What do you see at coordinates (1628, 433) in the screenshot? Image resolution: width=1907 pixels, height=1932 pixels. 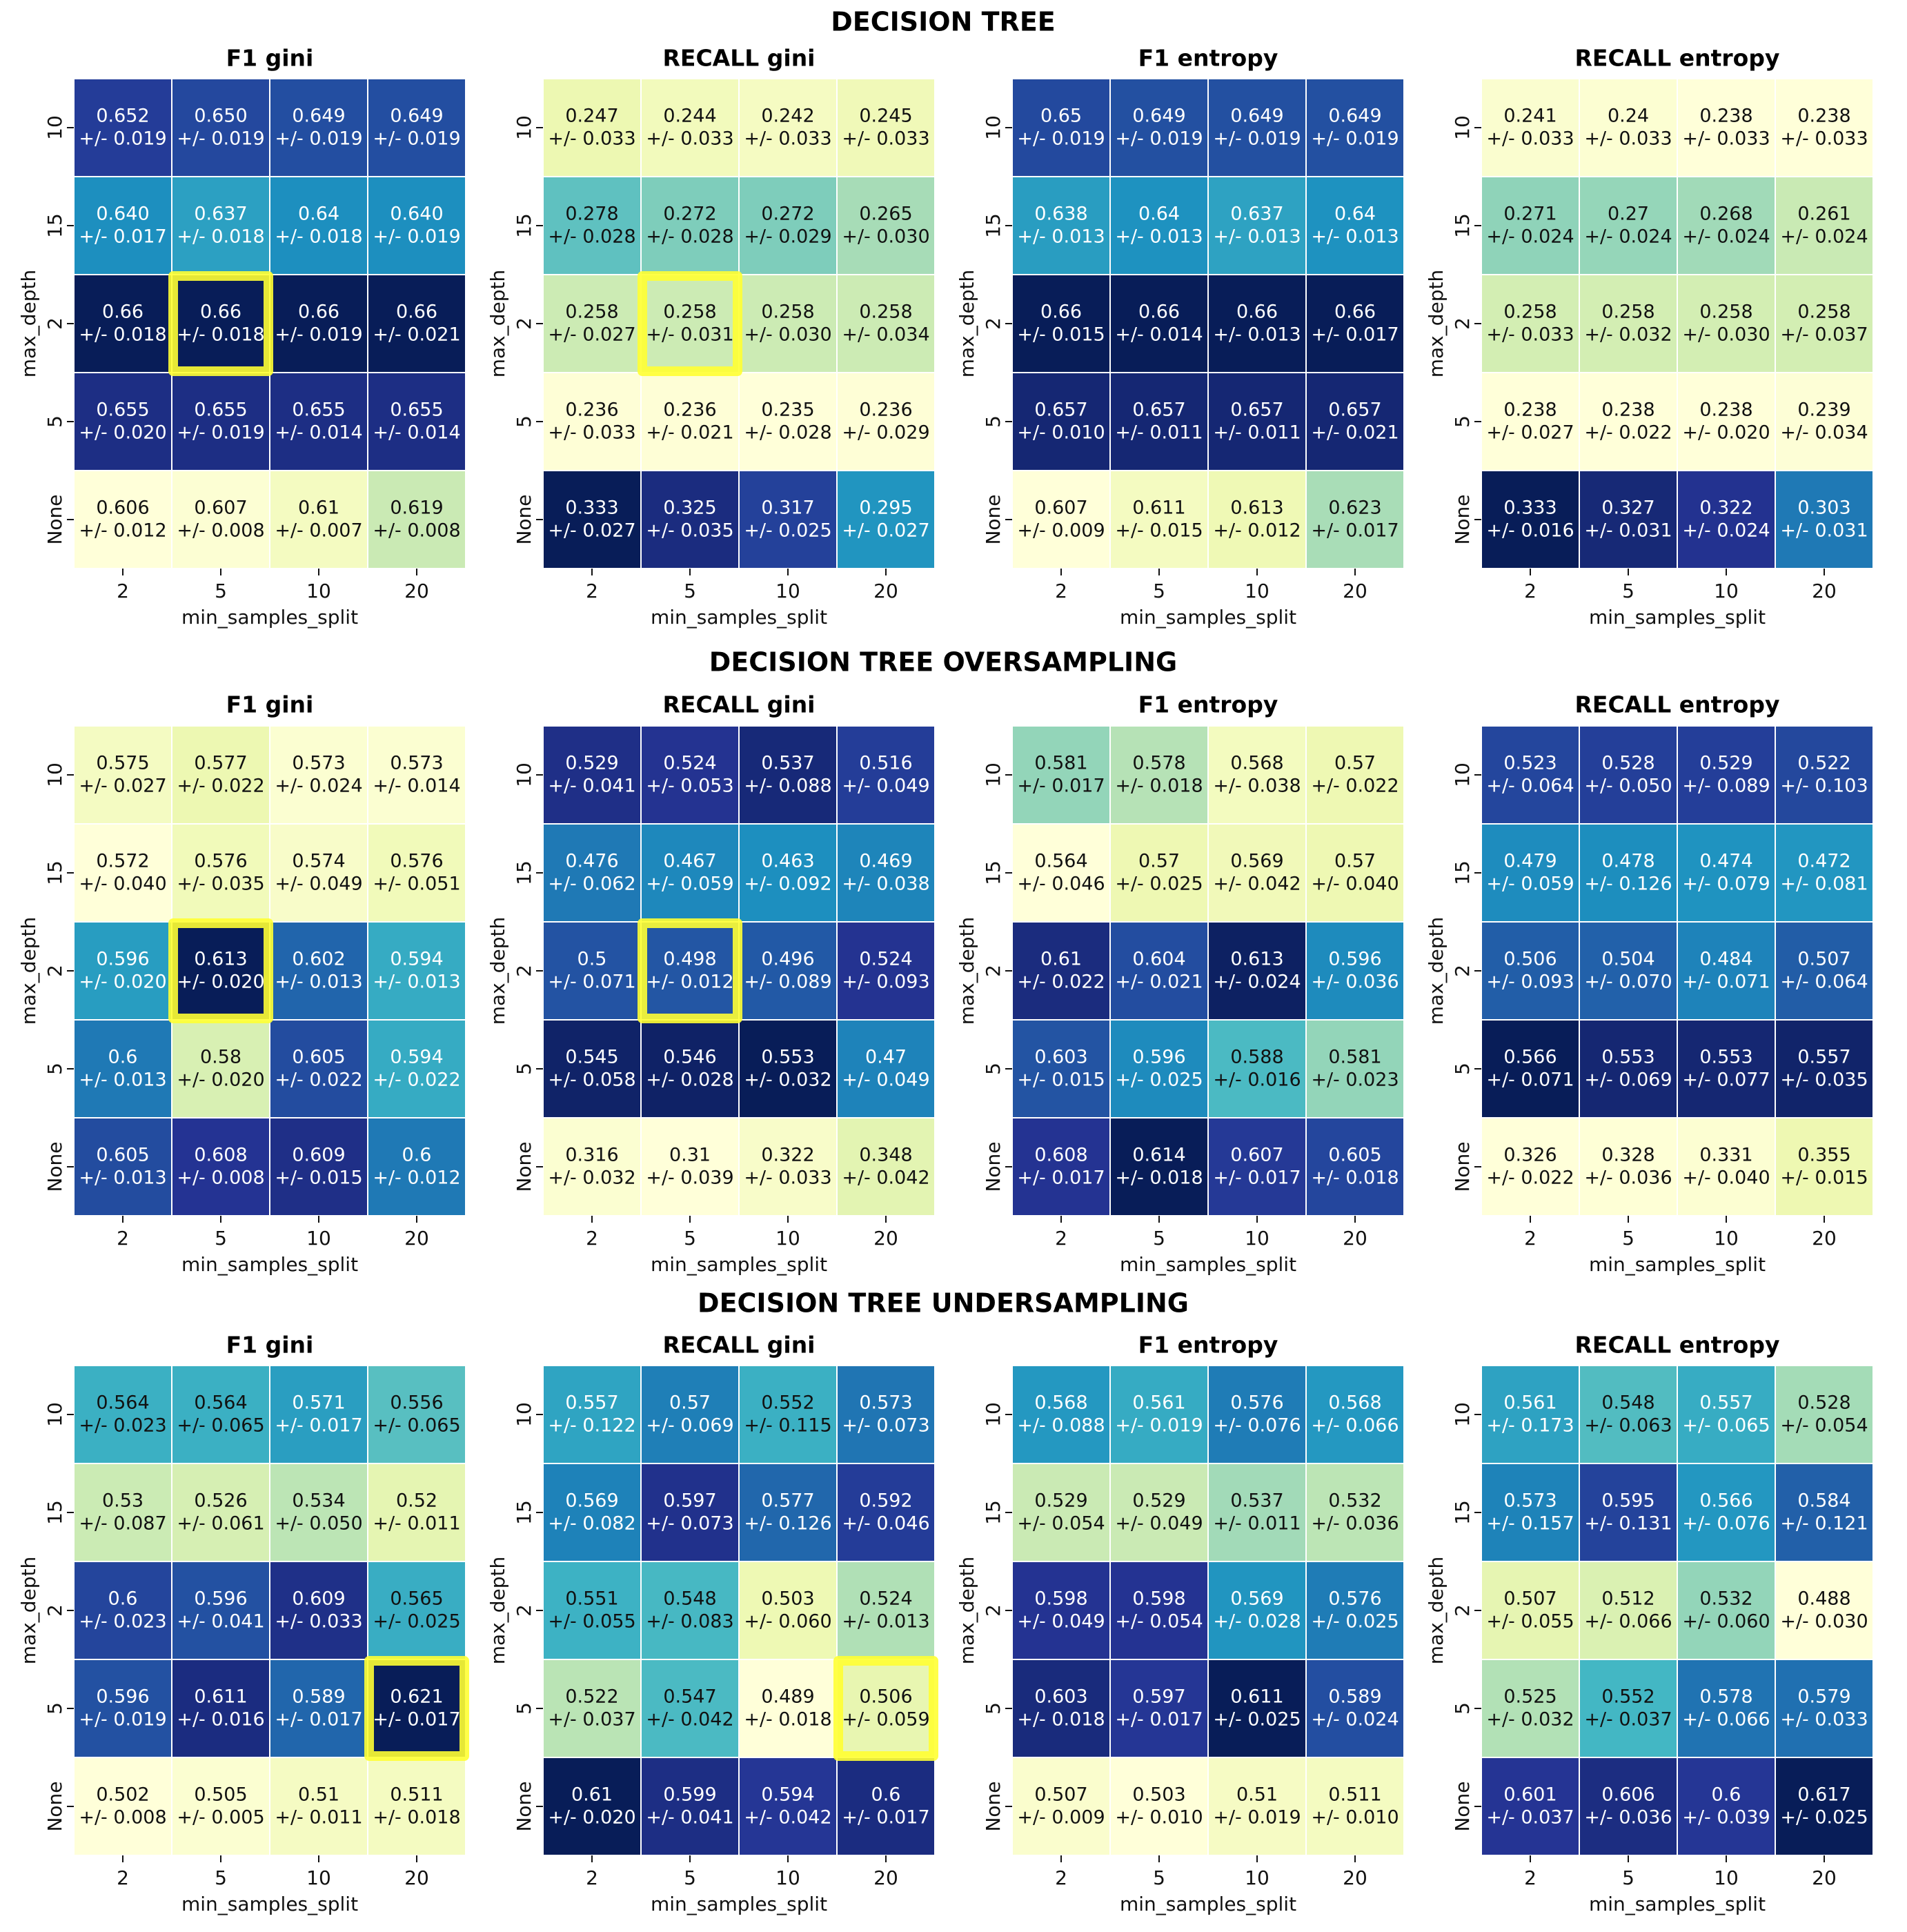 I see `cell-error-label: +/- 0.022` at bounding box center [1628, 433].